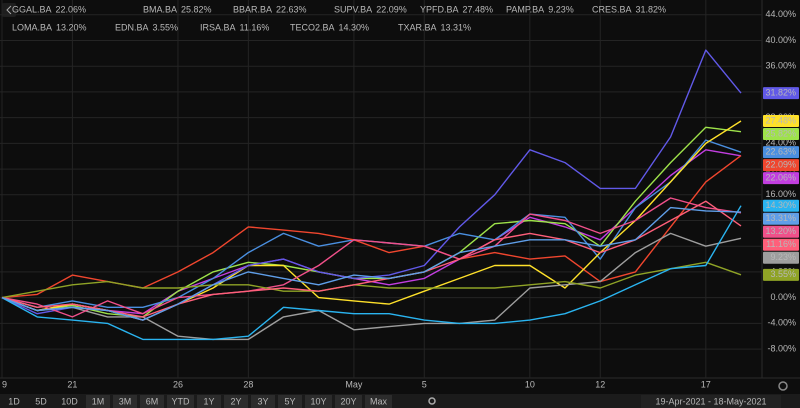 This screenshot has height=408, width=800. I want to click on legend-value: 31.82%, so click(651, 9).